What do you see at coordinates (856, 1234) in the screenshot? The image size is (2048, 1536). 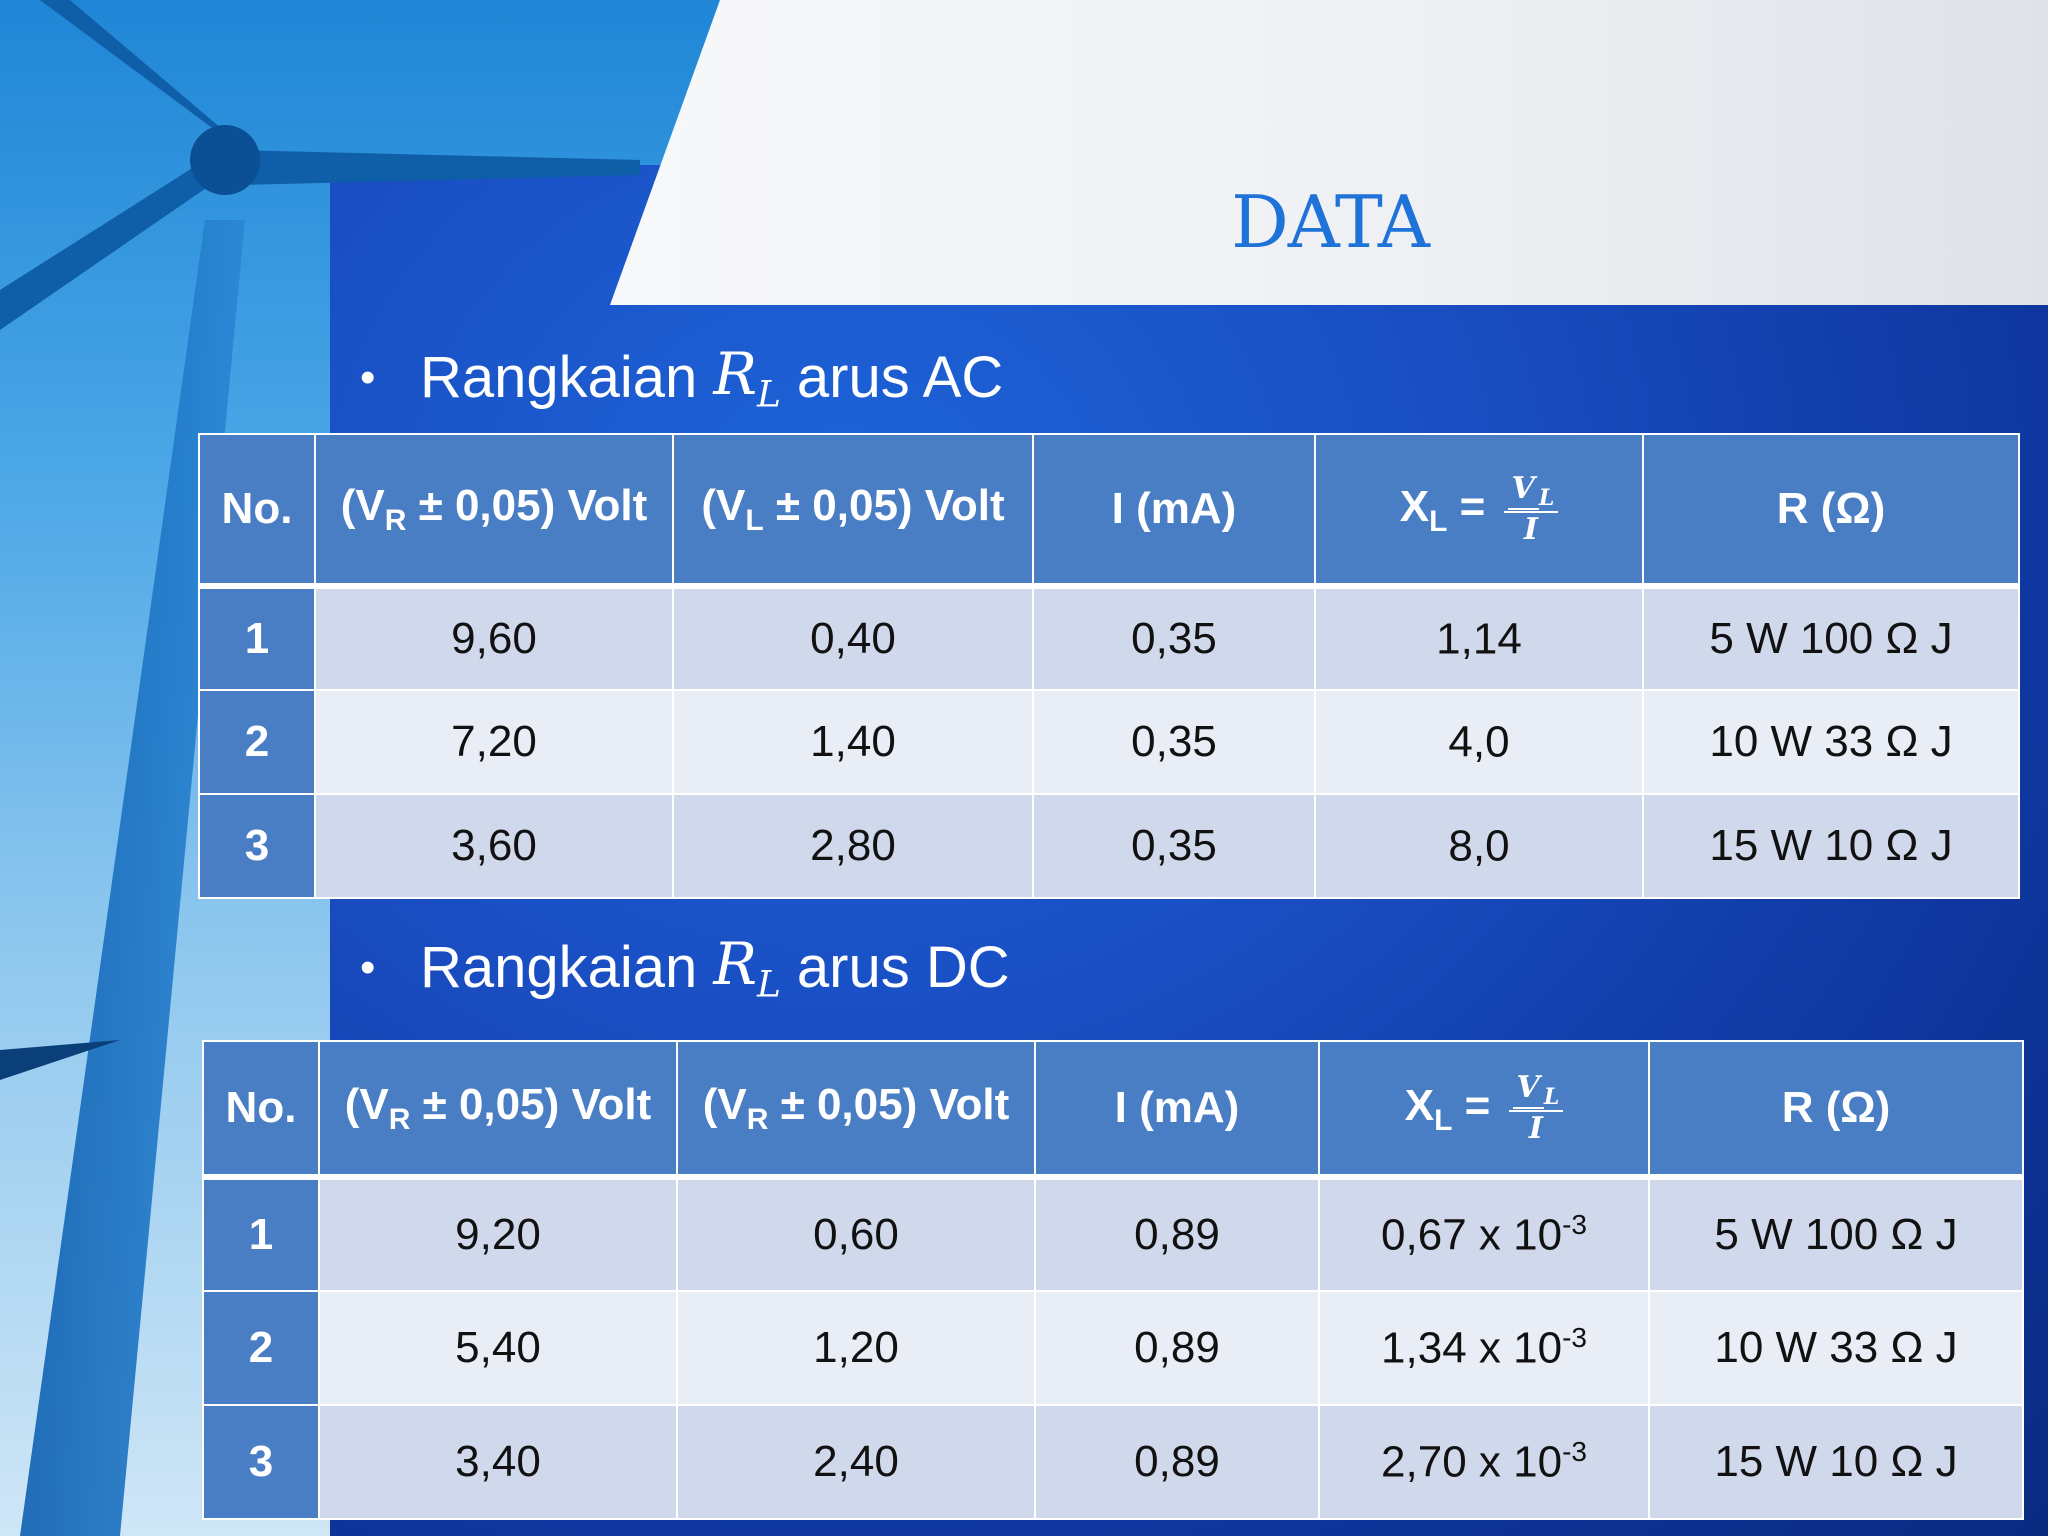 I see `cell-vr-2: 0,60` at bounding box center [856, 1234].